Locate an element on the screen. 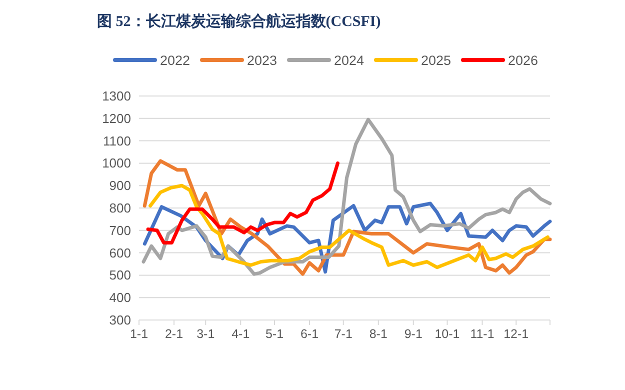 Image resolution: width=625 pixels, height=390 pixels. legend-label: 2025 is located at coordinates (436, 60).